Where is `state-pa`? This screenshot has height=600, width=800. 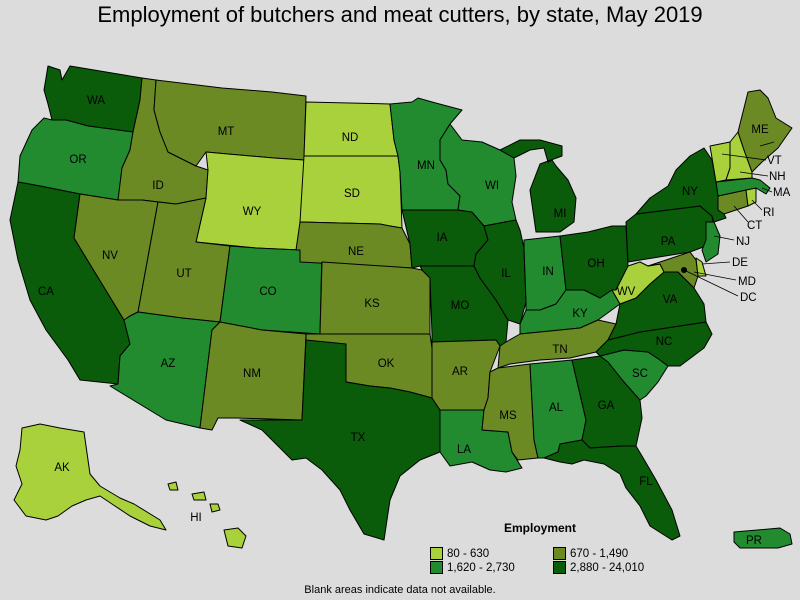
state-pa is located at coordinates (670, 234).